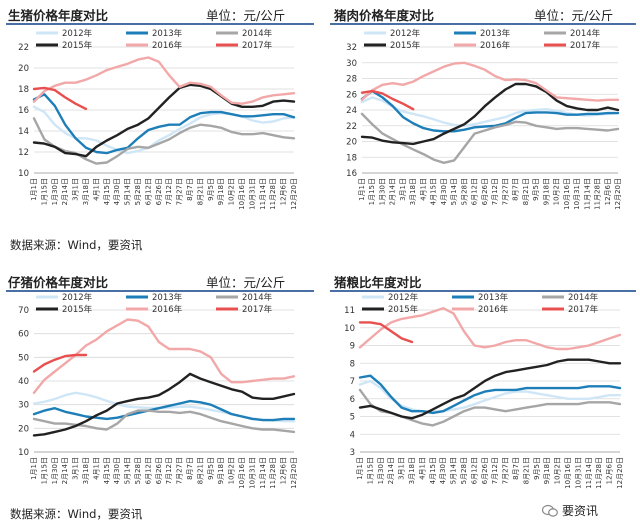  What do you see at coordinates (58, 15) in the screenshot?
I see `chart-title: 生猪价格年度对比` at bounding box center [58, 15].